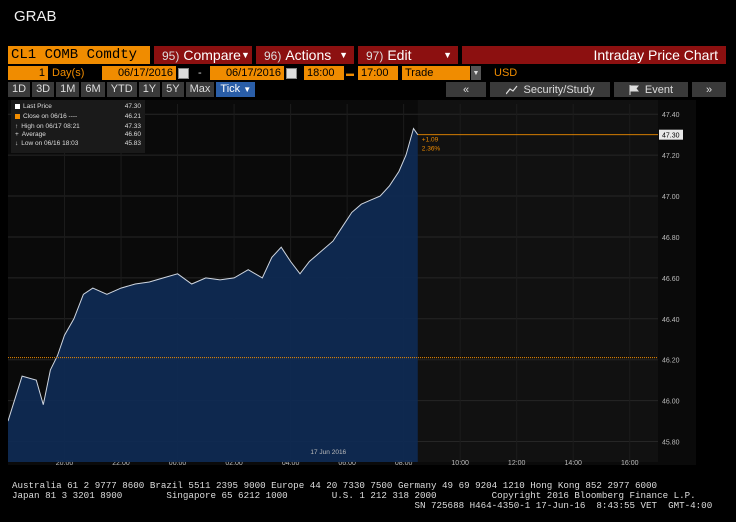 The width and height of the screenshot is (736, 522). What do you see at coordinates (50, 126) in the screenshot?
I see `high-label: High on 06/17 08:21` at bounding box center [50, 126].